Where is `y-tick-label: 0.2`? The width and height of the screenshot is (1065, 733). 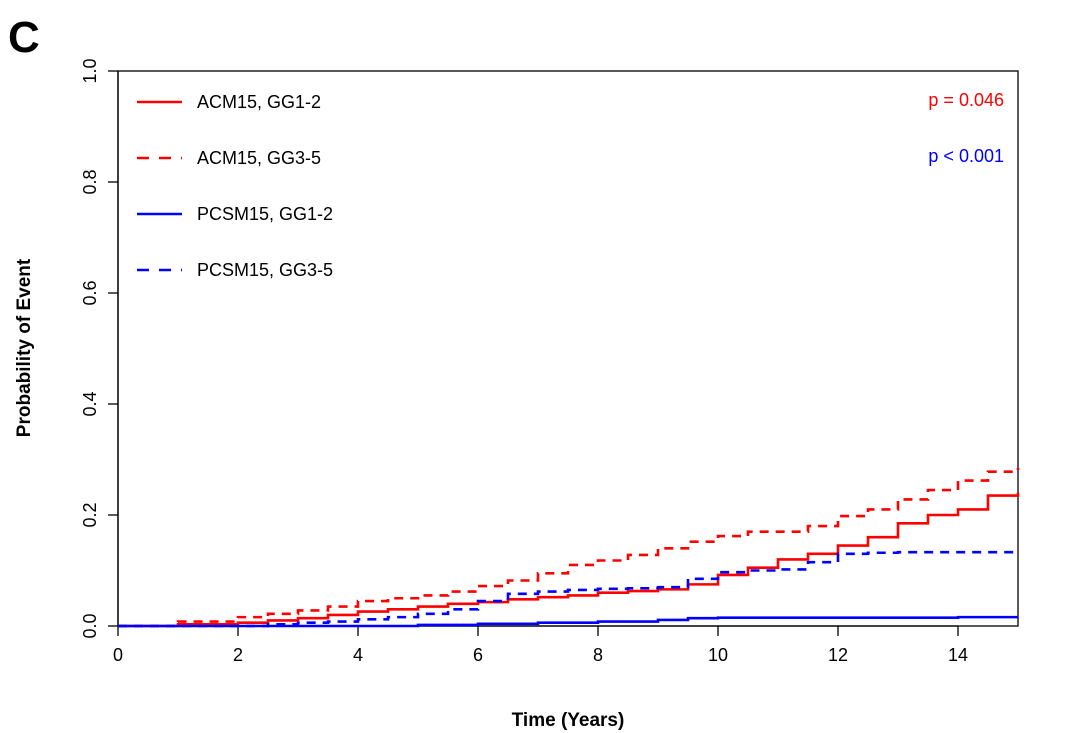
y-tick-label: 0.2 is located at coordinates (90, 514).